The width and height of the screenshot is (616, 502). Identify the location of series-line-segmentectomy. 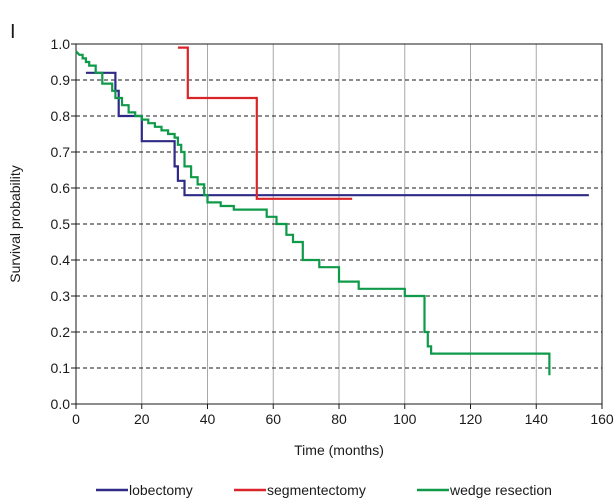
(265, 123).